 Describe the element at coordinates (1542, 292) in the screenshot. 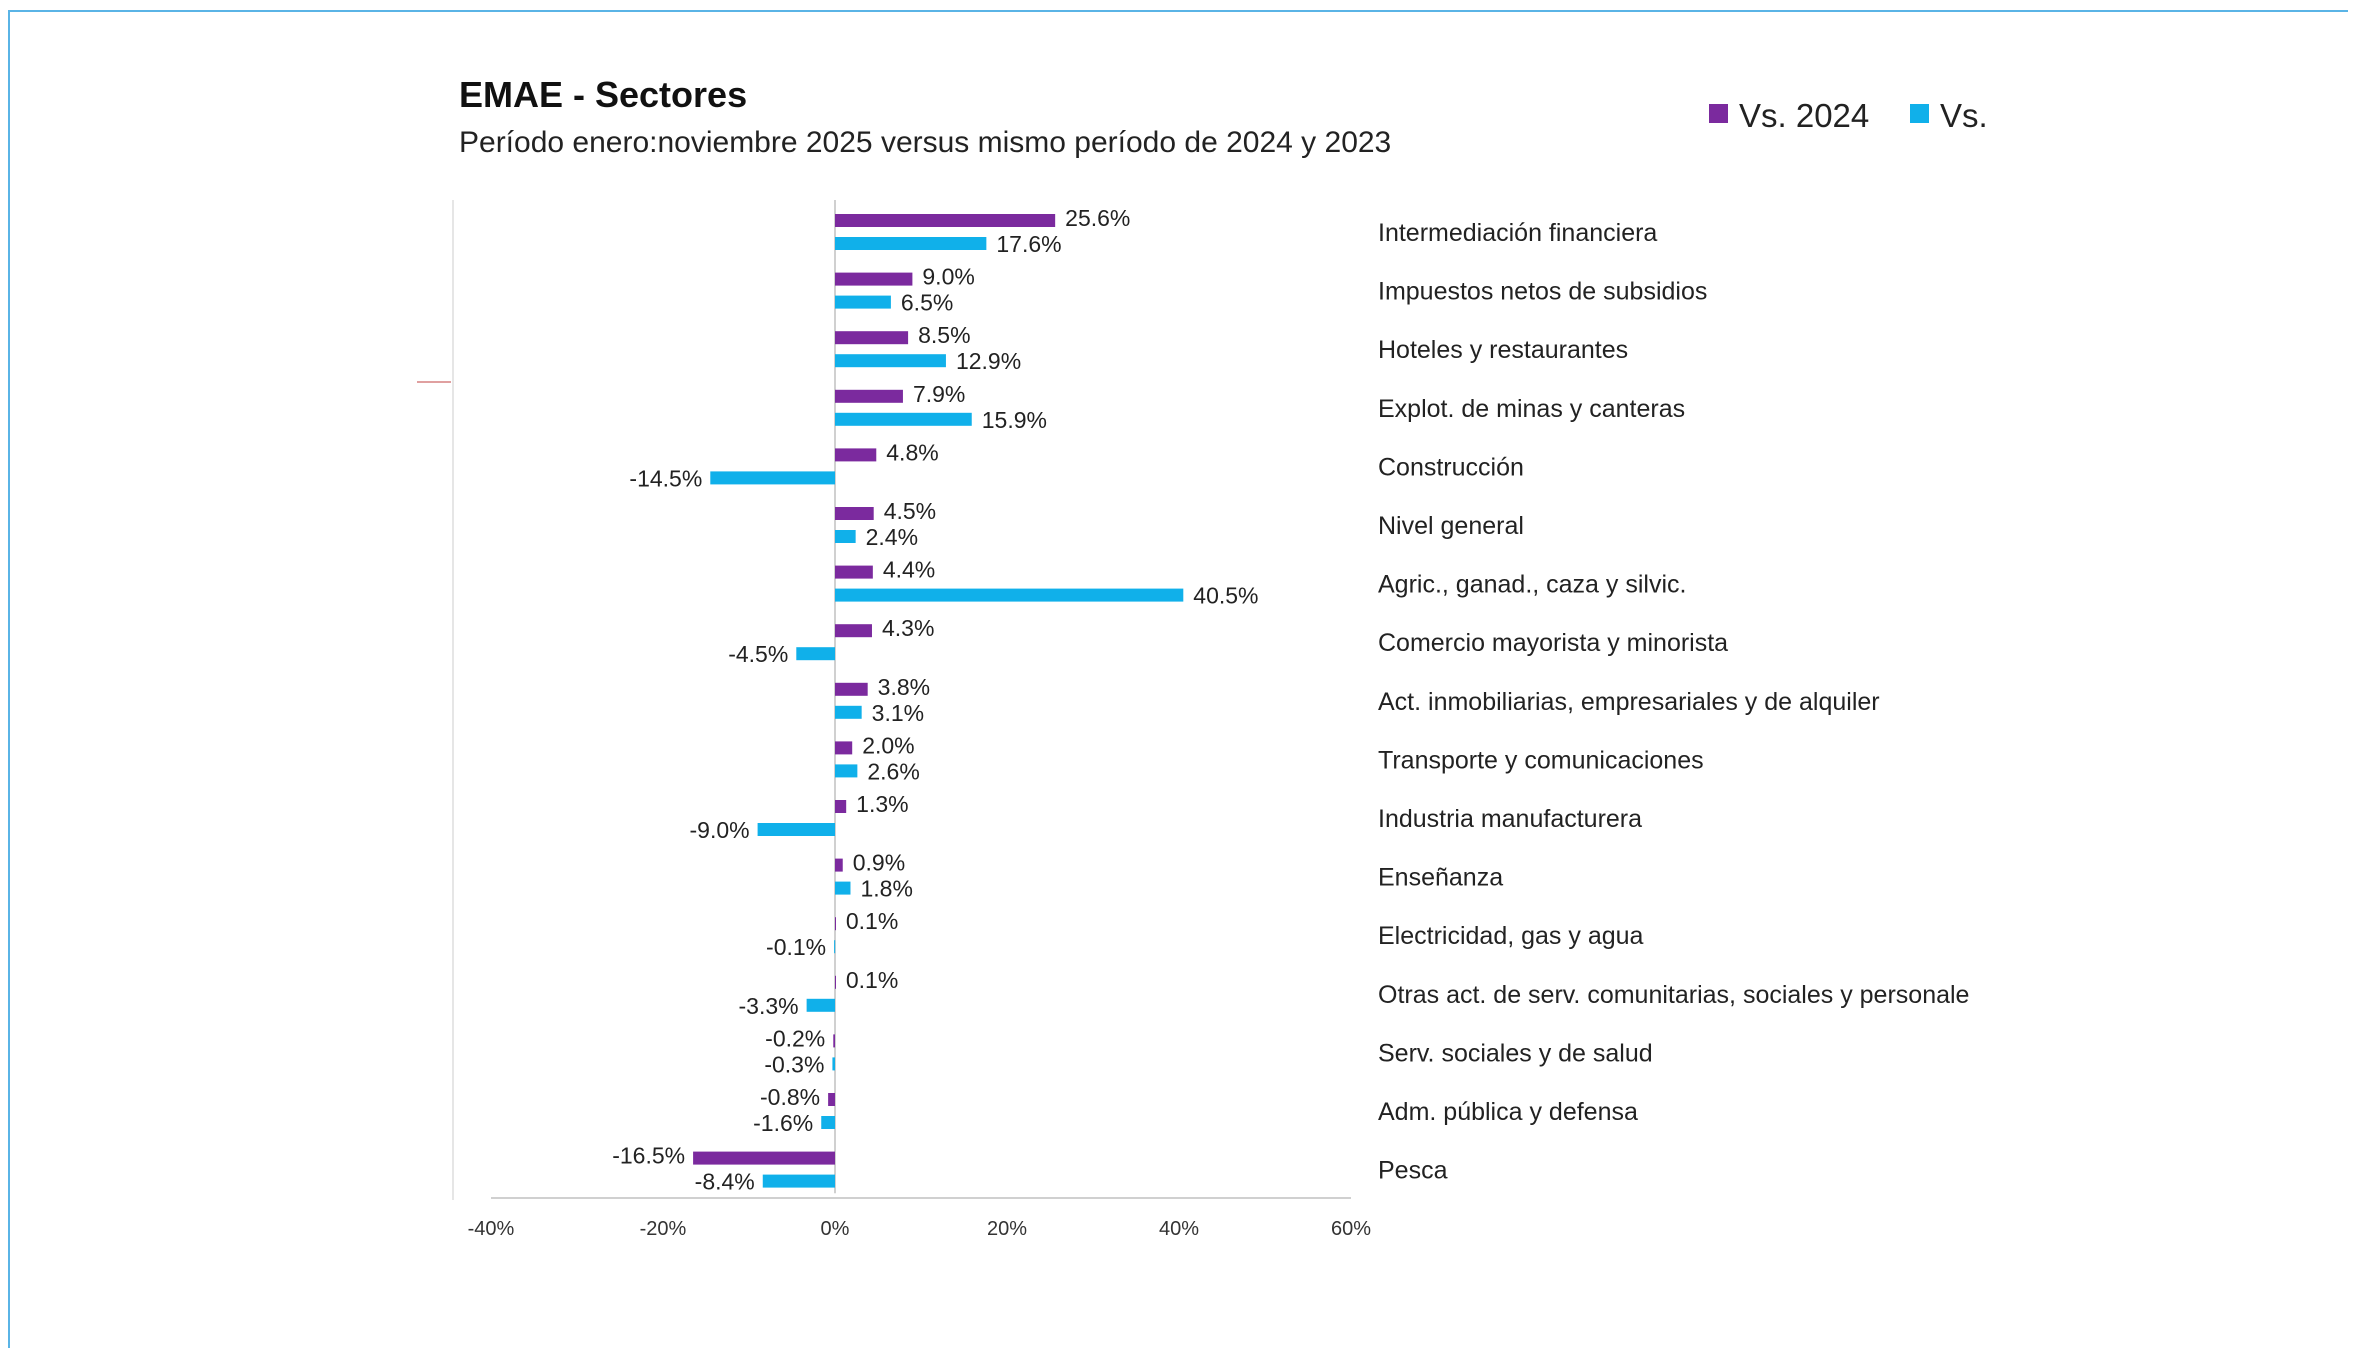

I see `category-label: Impuestos netos de subsidios` at that location.